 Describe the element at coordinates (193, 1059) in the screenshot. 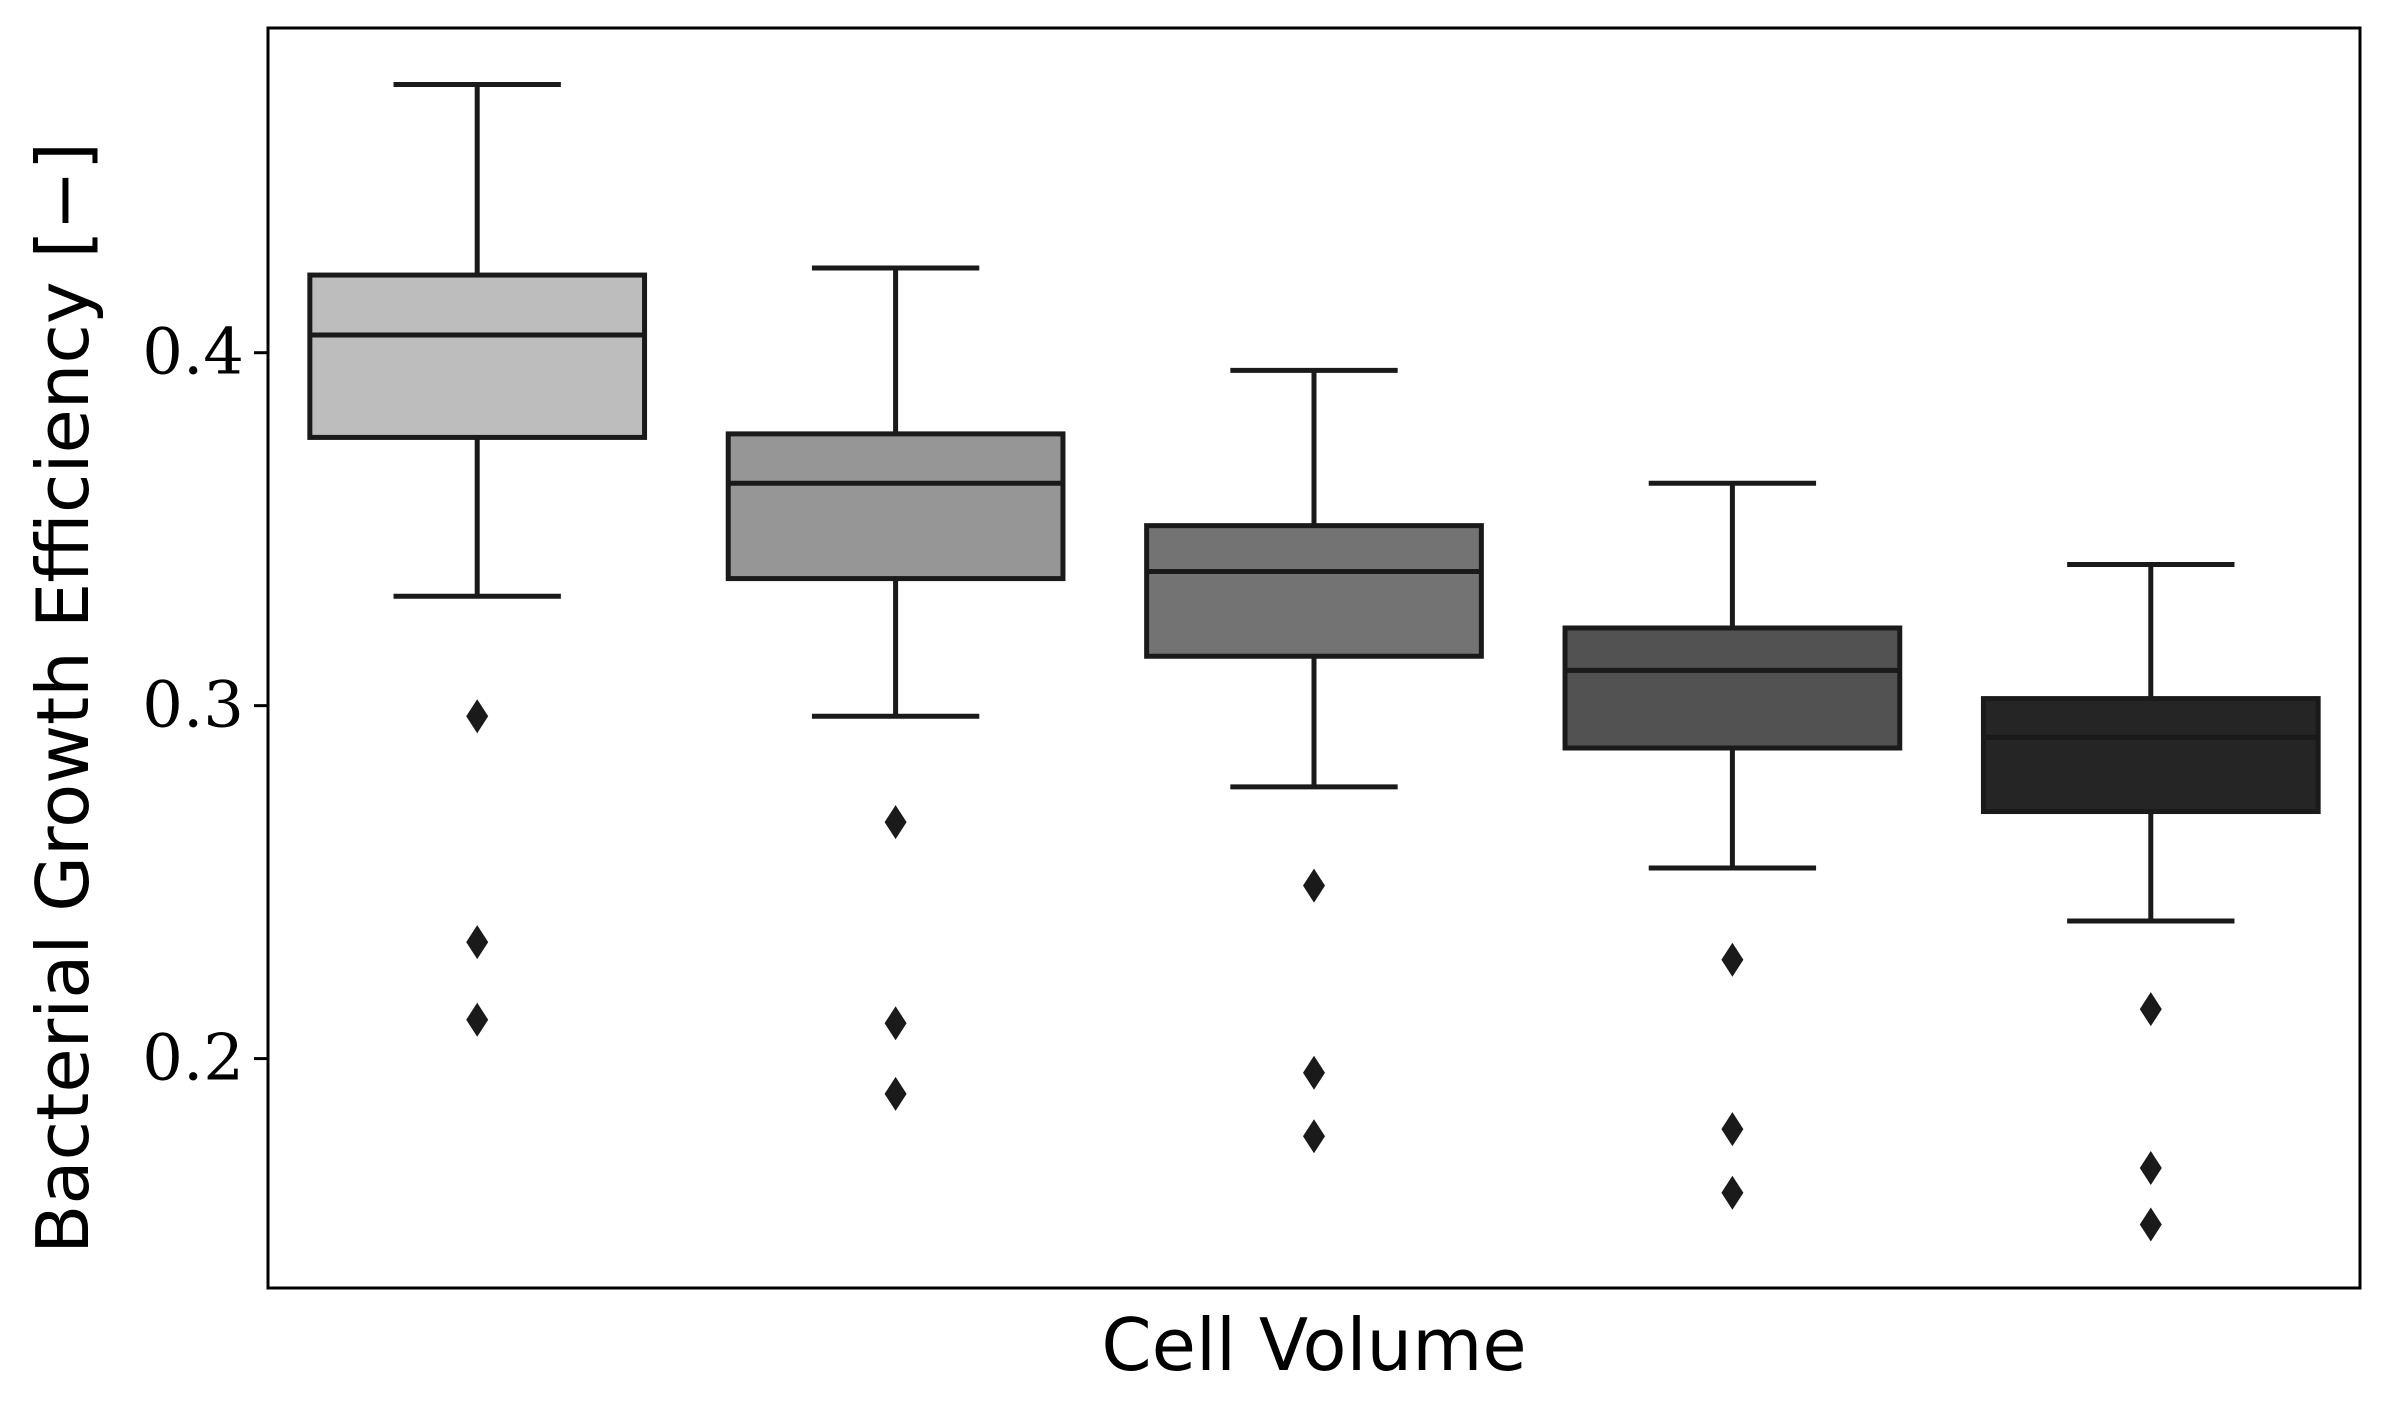

I see `y-tick-label: 0.2` at that location.